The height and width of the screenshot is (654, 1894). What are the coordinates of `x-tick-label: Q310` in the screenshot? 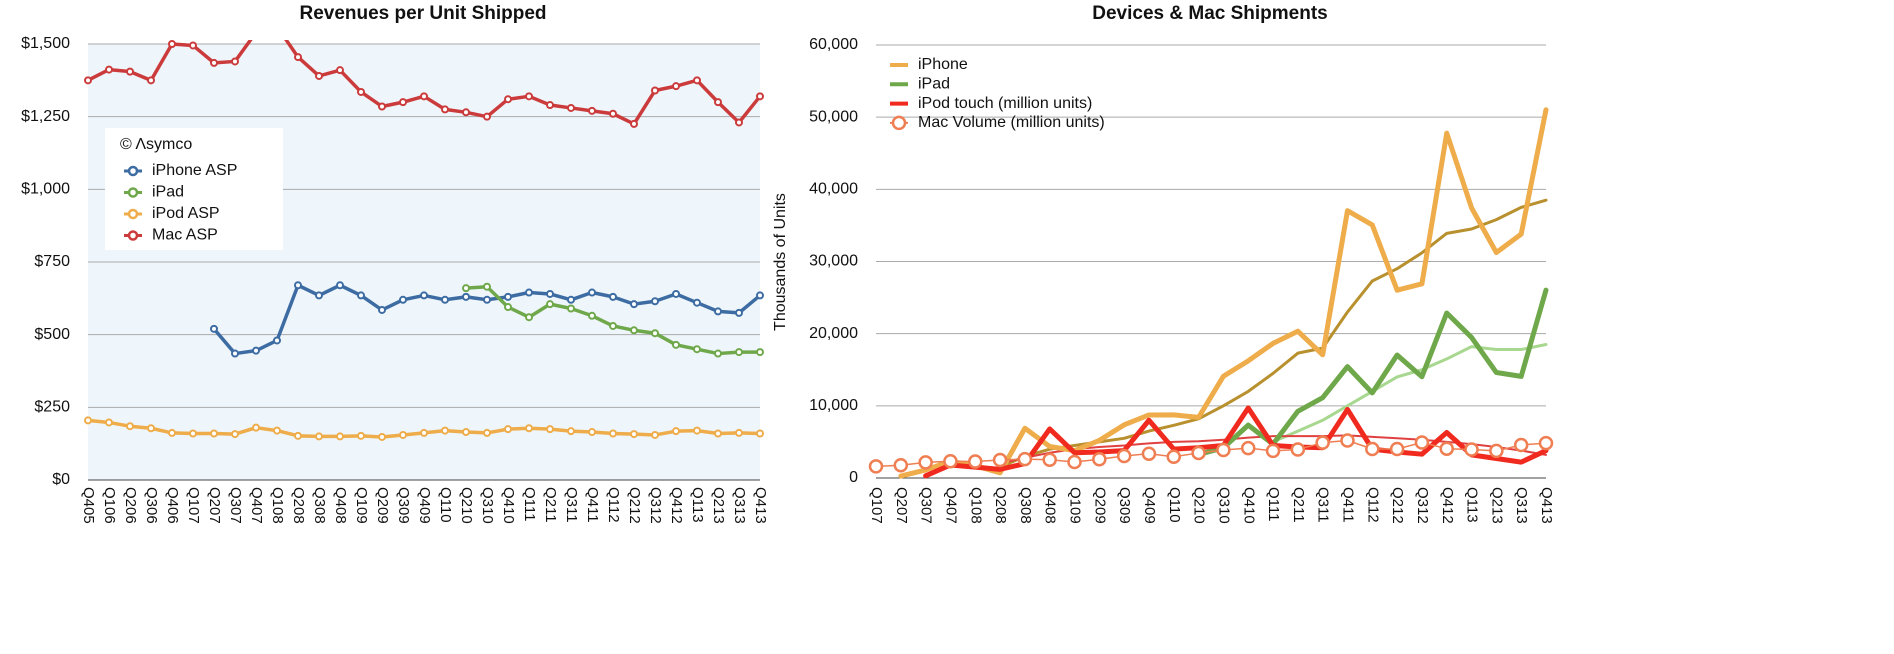 It's located at (487, 505).